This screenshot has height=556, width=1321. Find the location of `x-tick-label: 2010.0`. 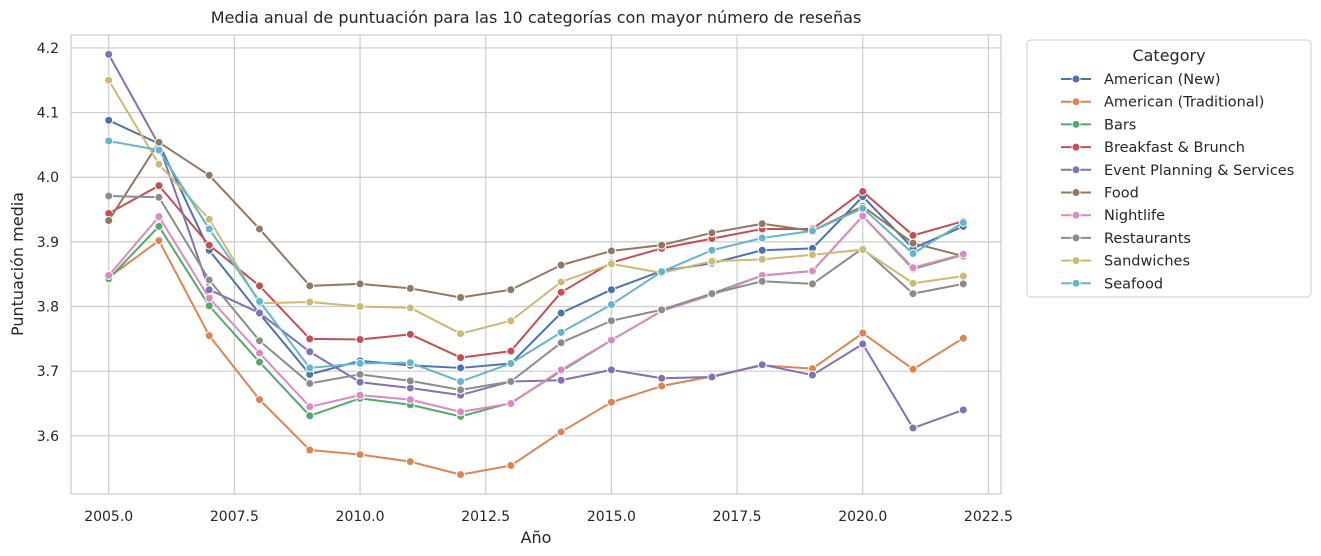

x-tick-label: 2010.0 is located at coordinates (360, 517).